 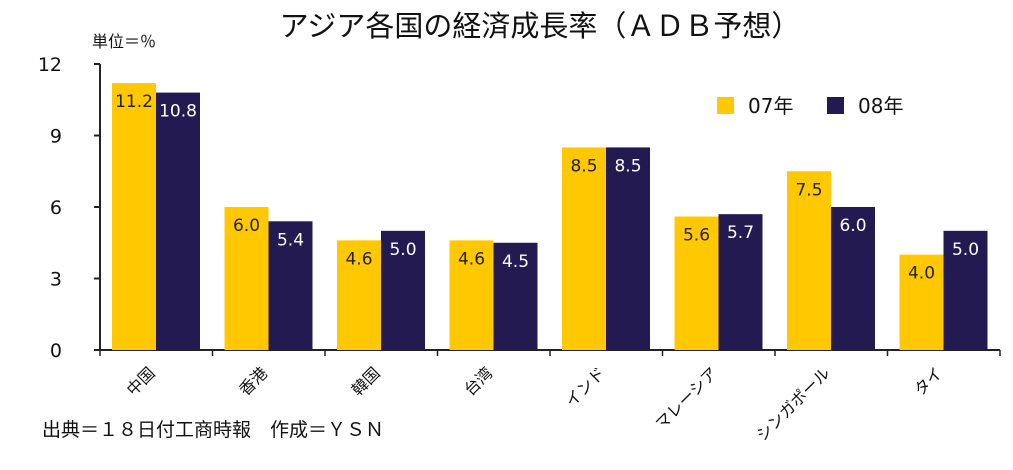 What do you see at coordinates (740, 233) in the screenshot?
I see `data-label: 5.7` at bounding box center [740, 233].